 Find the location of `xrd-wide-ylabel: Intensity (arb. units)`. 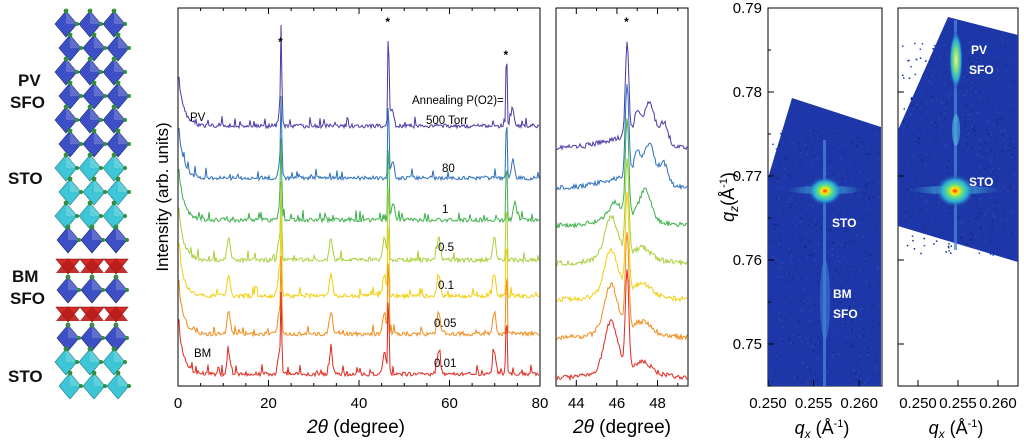

xrd-wide-ylabel: Intensity (arb. units) is located at coordinates (162, 196).